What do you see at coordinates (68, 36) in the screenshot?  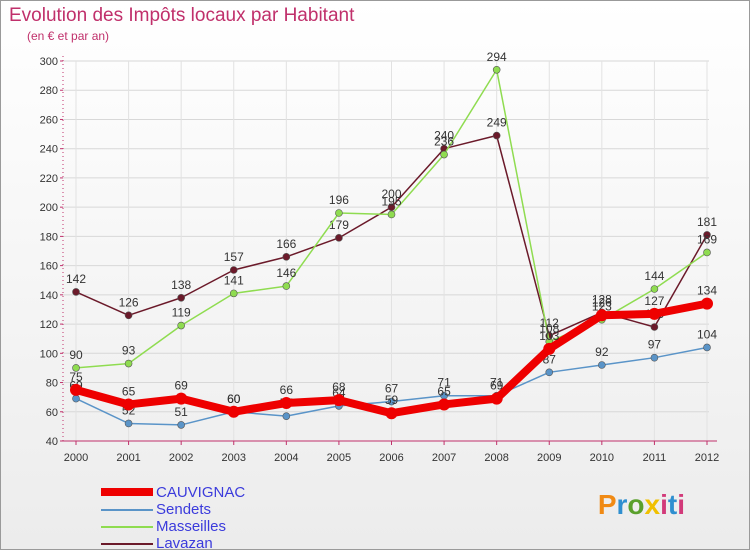 I see `chart-subtitle: (en € et par an)` at bounding box center [68, 36].